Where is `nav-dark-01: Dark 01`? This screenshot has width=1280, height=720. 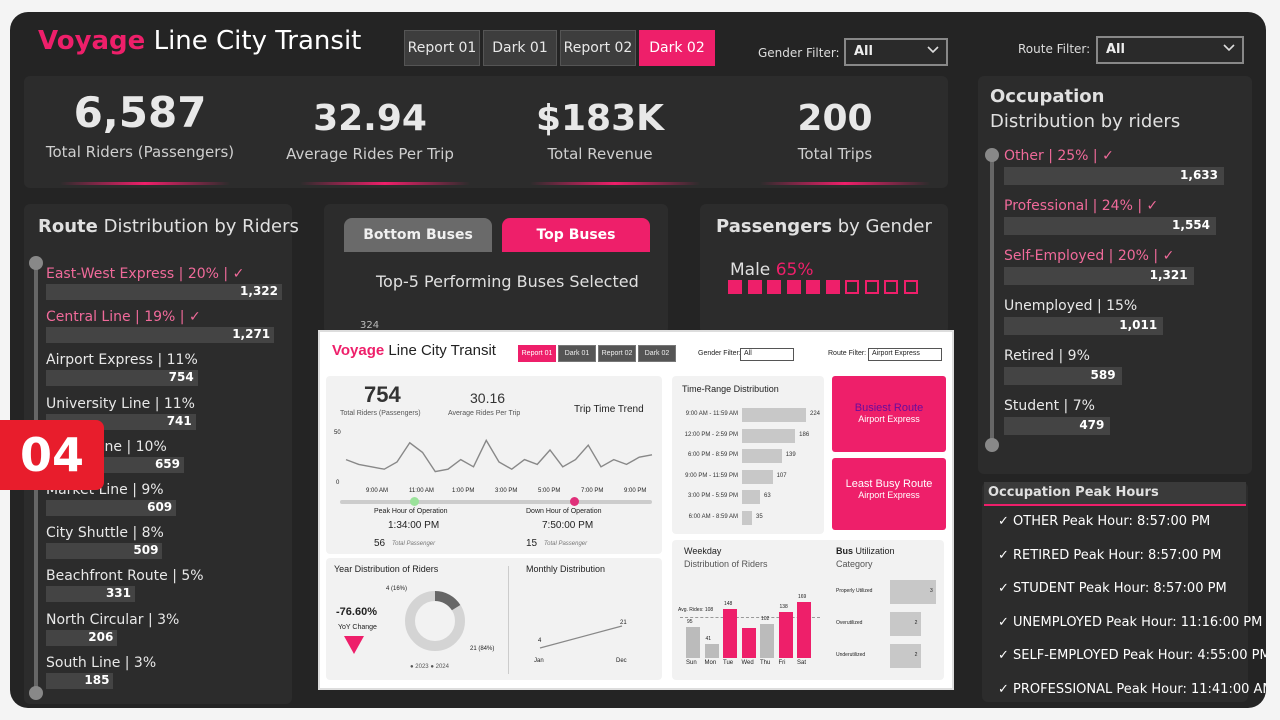 nav-dark-01: Dark 01 is located at coordinates (520, 48).